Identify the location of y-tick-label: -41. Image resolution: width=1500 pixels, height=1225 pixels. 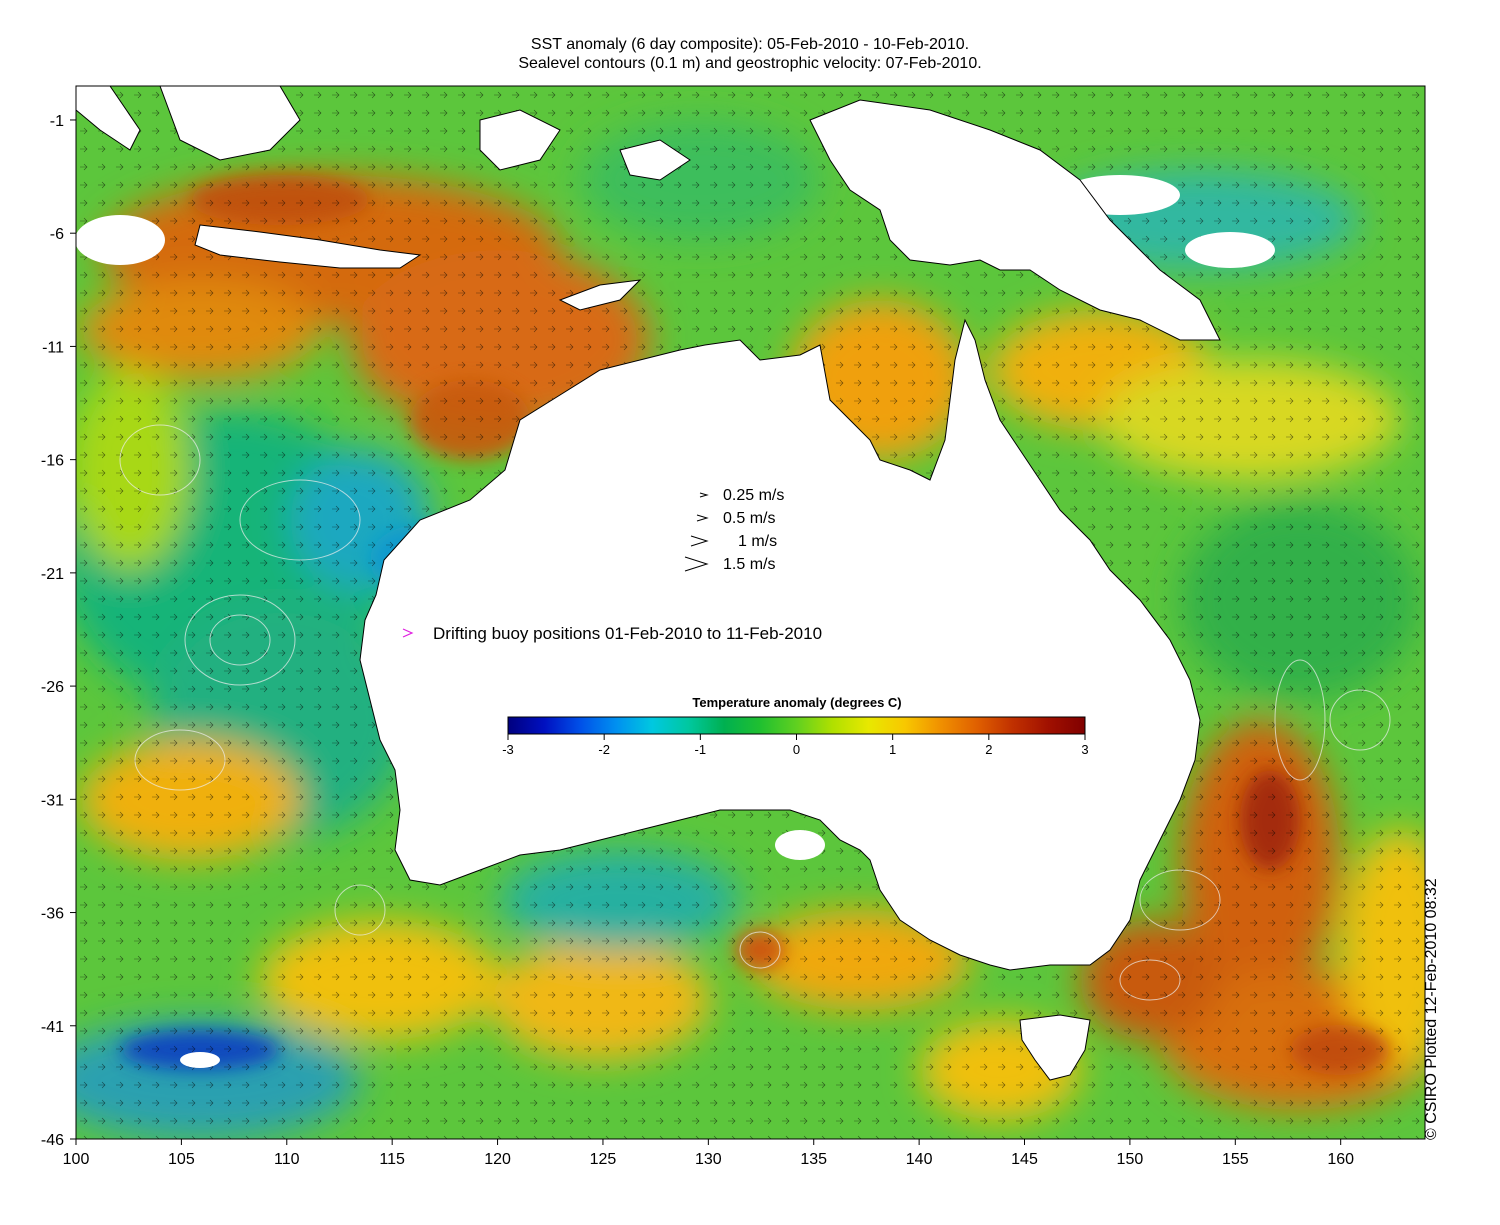
(52, 1027).